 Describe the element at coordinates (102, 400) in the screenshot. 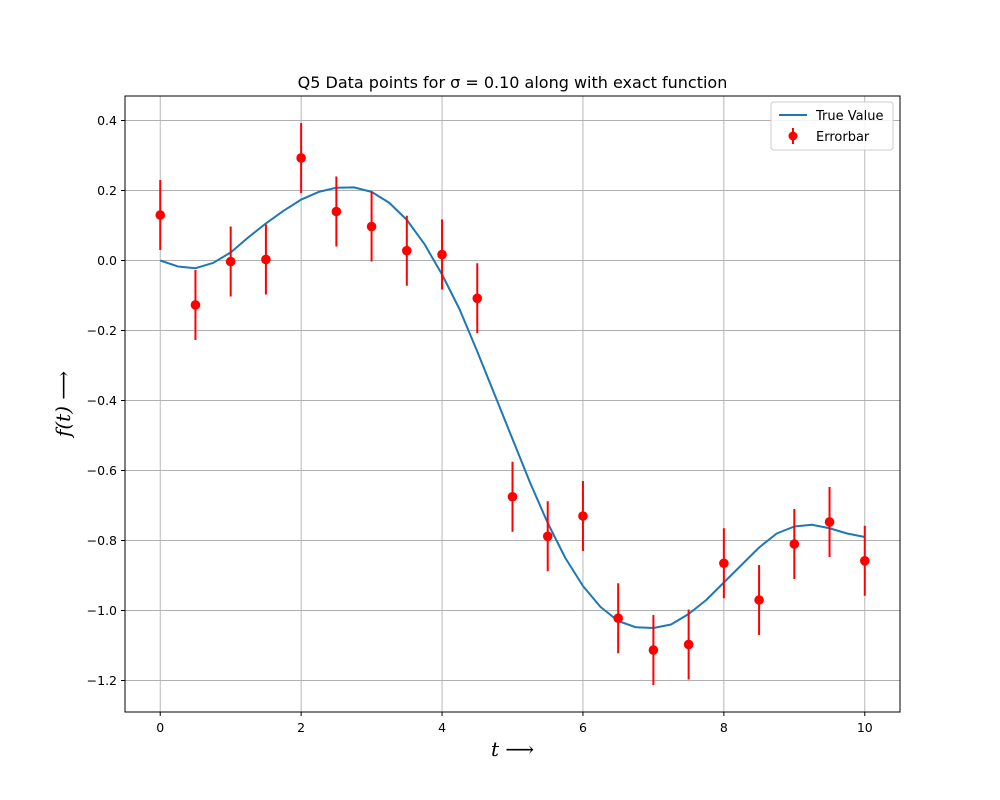

I see `y-tick-label: −0.4` at that location.